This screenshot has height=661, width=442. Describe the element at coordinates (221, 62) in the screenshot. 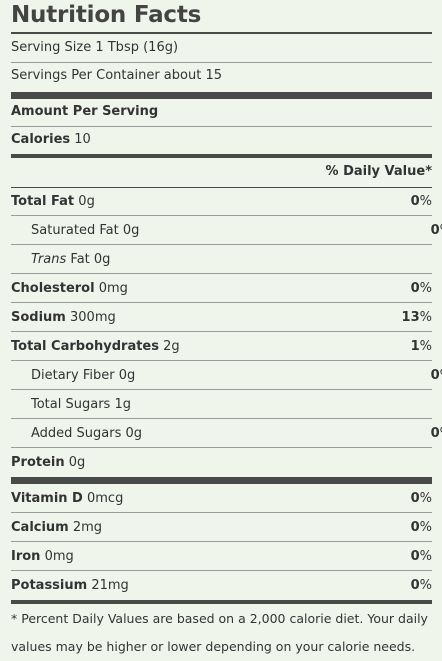

I see `serving-size-divider` at that location.